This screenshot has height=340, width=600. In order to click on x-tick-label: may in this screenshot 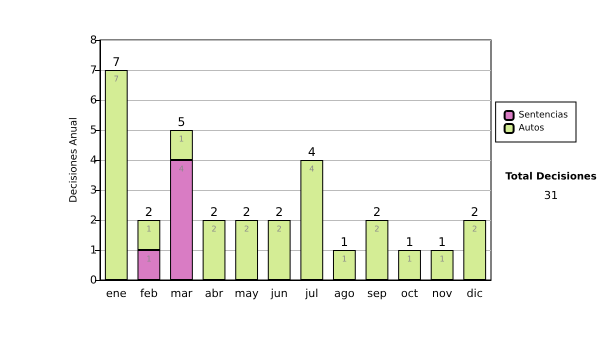, I will do `click(247, 293)`.